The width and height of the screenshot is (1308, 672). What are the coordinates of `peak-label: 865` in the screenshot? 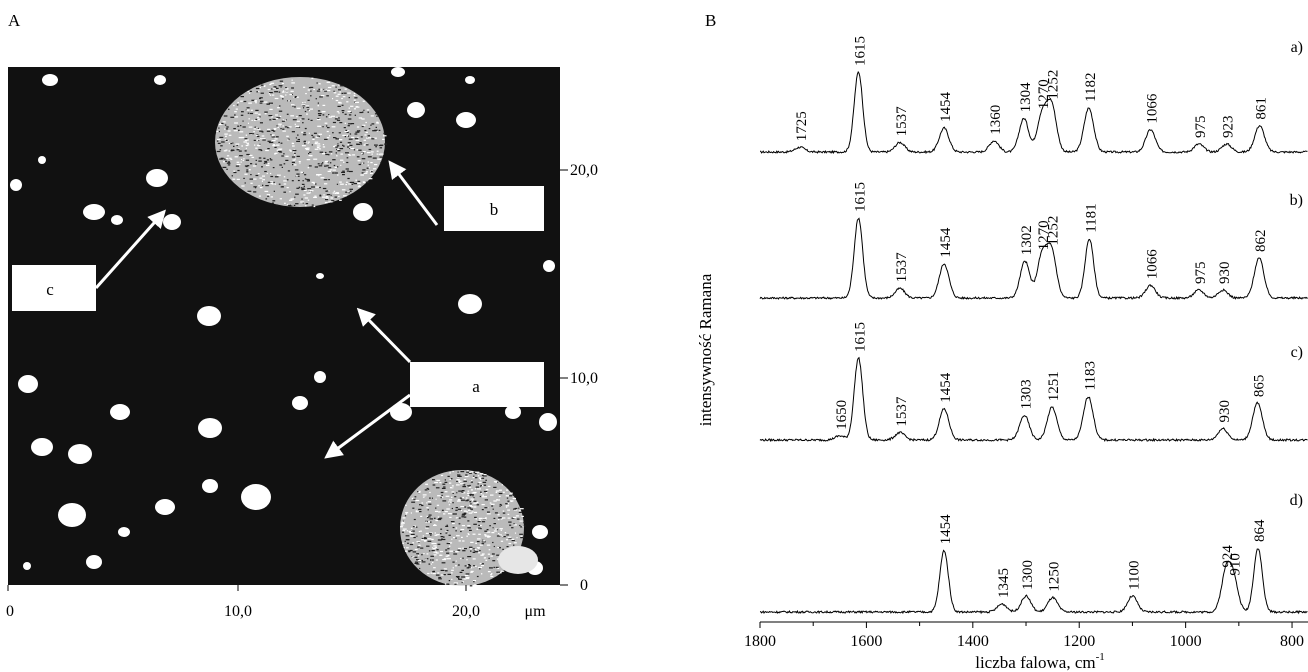 It's located at (1260, 386).